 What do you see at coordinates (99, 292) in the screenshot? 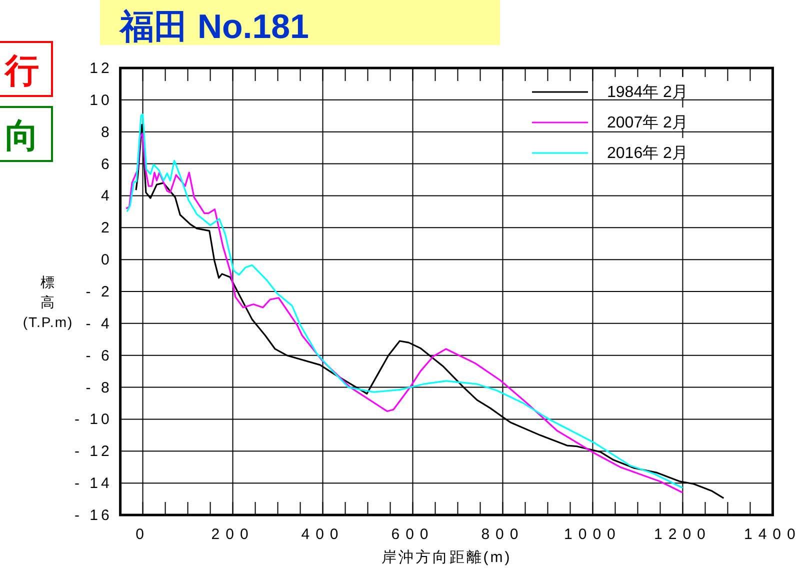
I see `y-tick-label: - 2` at bounding box center [99, 292].